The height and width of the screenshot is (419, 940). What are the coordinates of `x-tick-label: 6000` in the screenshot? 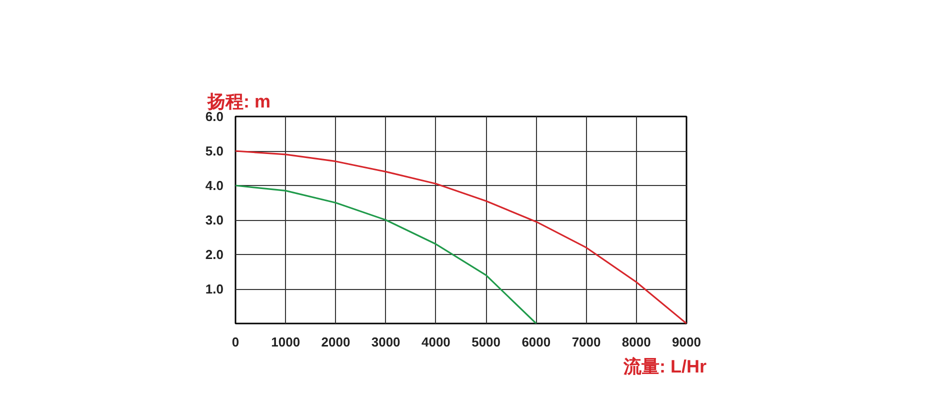 It's located at (536, 342).